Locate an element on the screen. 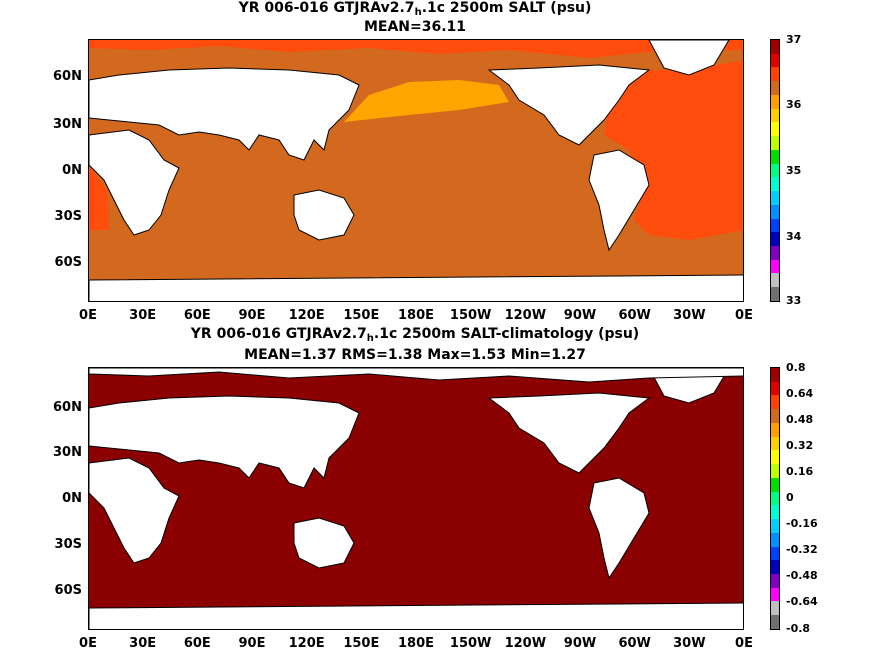  bottom-x-label-3: 90E is located at coordinates (252, 643).